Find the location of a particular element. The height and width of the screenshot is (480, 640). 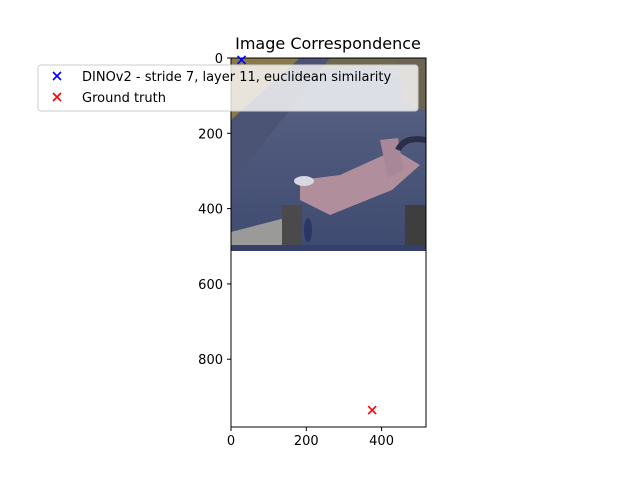

y-tick-label: 0 is located at coordinates (219, 59).